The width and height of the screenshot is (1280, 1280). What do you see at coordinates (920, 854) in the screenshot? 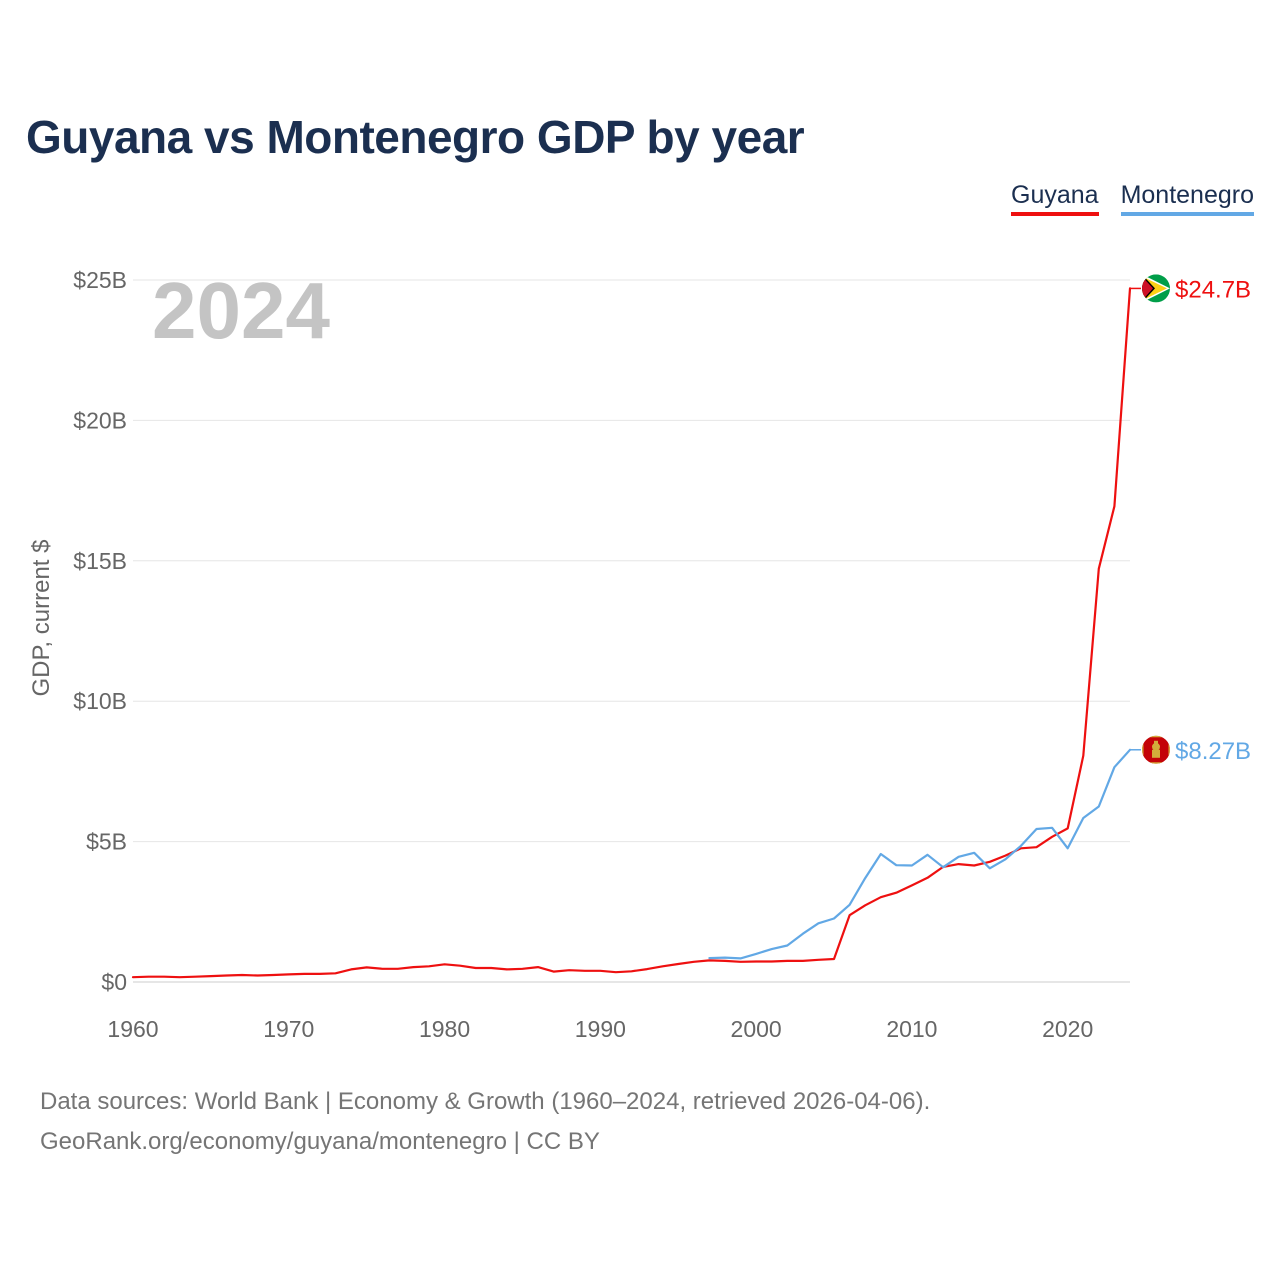
I see `series-line-montenegro` at bounding box center [920, 854].